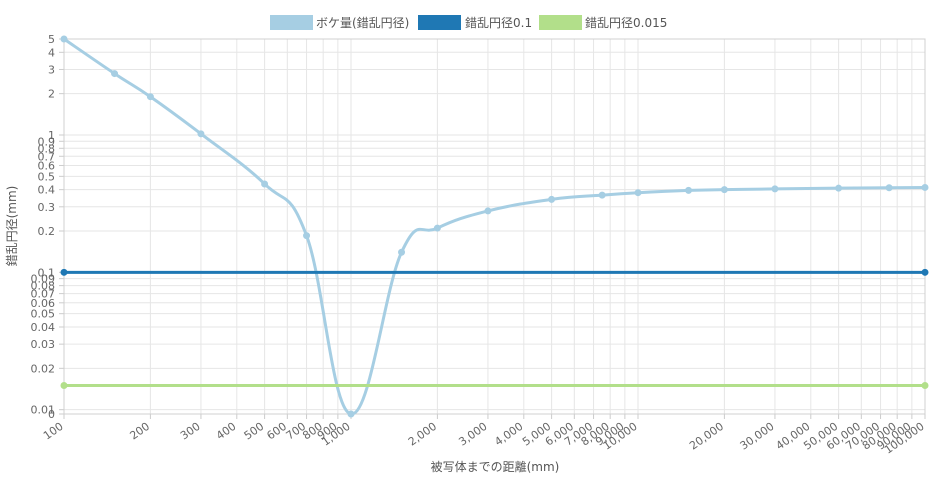 The image size is (942, 483). I want to click on y-tick-label: 0.7, so click(47, 156).